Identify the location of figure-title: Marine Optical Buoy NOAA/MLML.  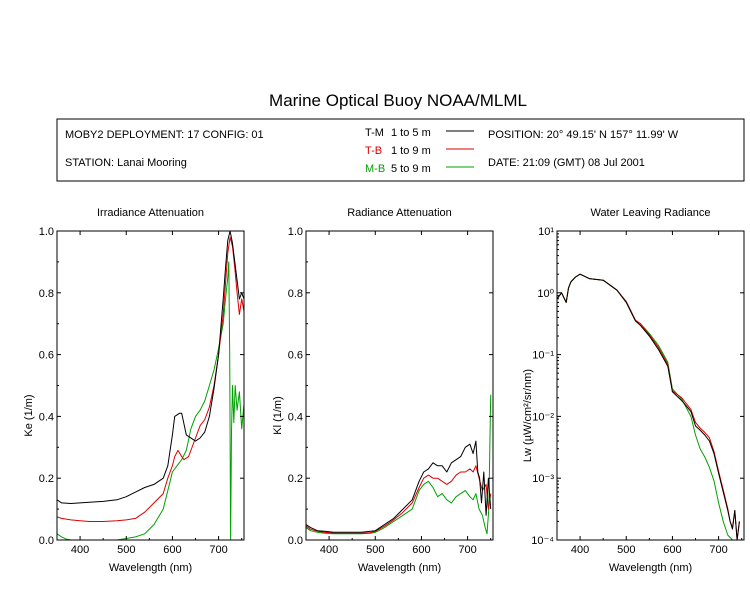
(398, 100).